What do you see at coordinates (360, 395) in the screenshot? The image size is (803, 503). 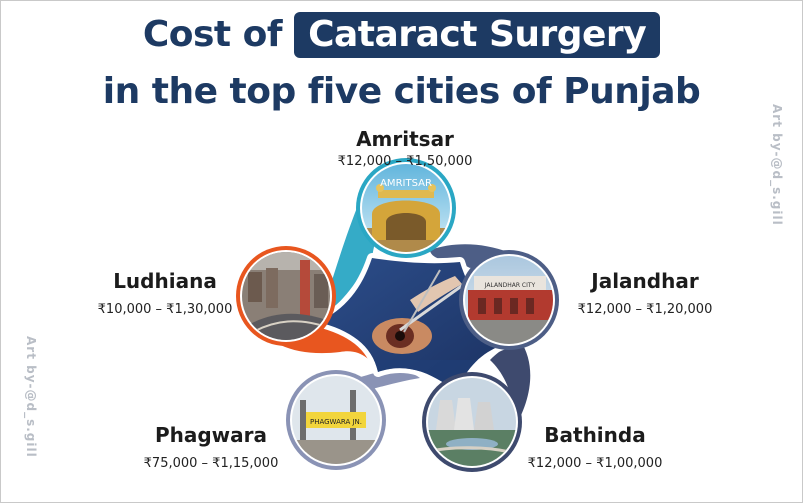 I see `phagwara-ribbon` at bounding box center [360, 395].